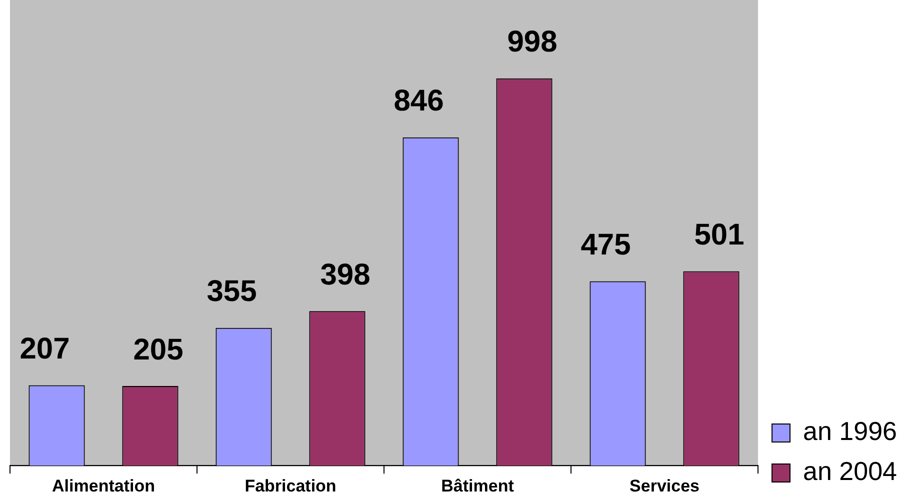 This screenshot has height=500, width=907. I want to click on data-label: 355, so click(231, 291).